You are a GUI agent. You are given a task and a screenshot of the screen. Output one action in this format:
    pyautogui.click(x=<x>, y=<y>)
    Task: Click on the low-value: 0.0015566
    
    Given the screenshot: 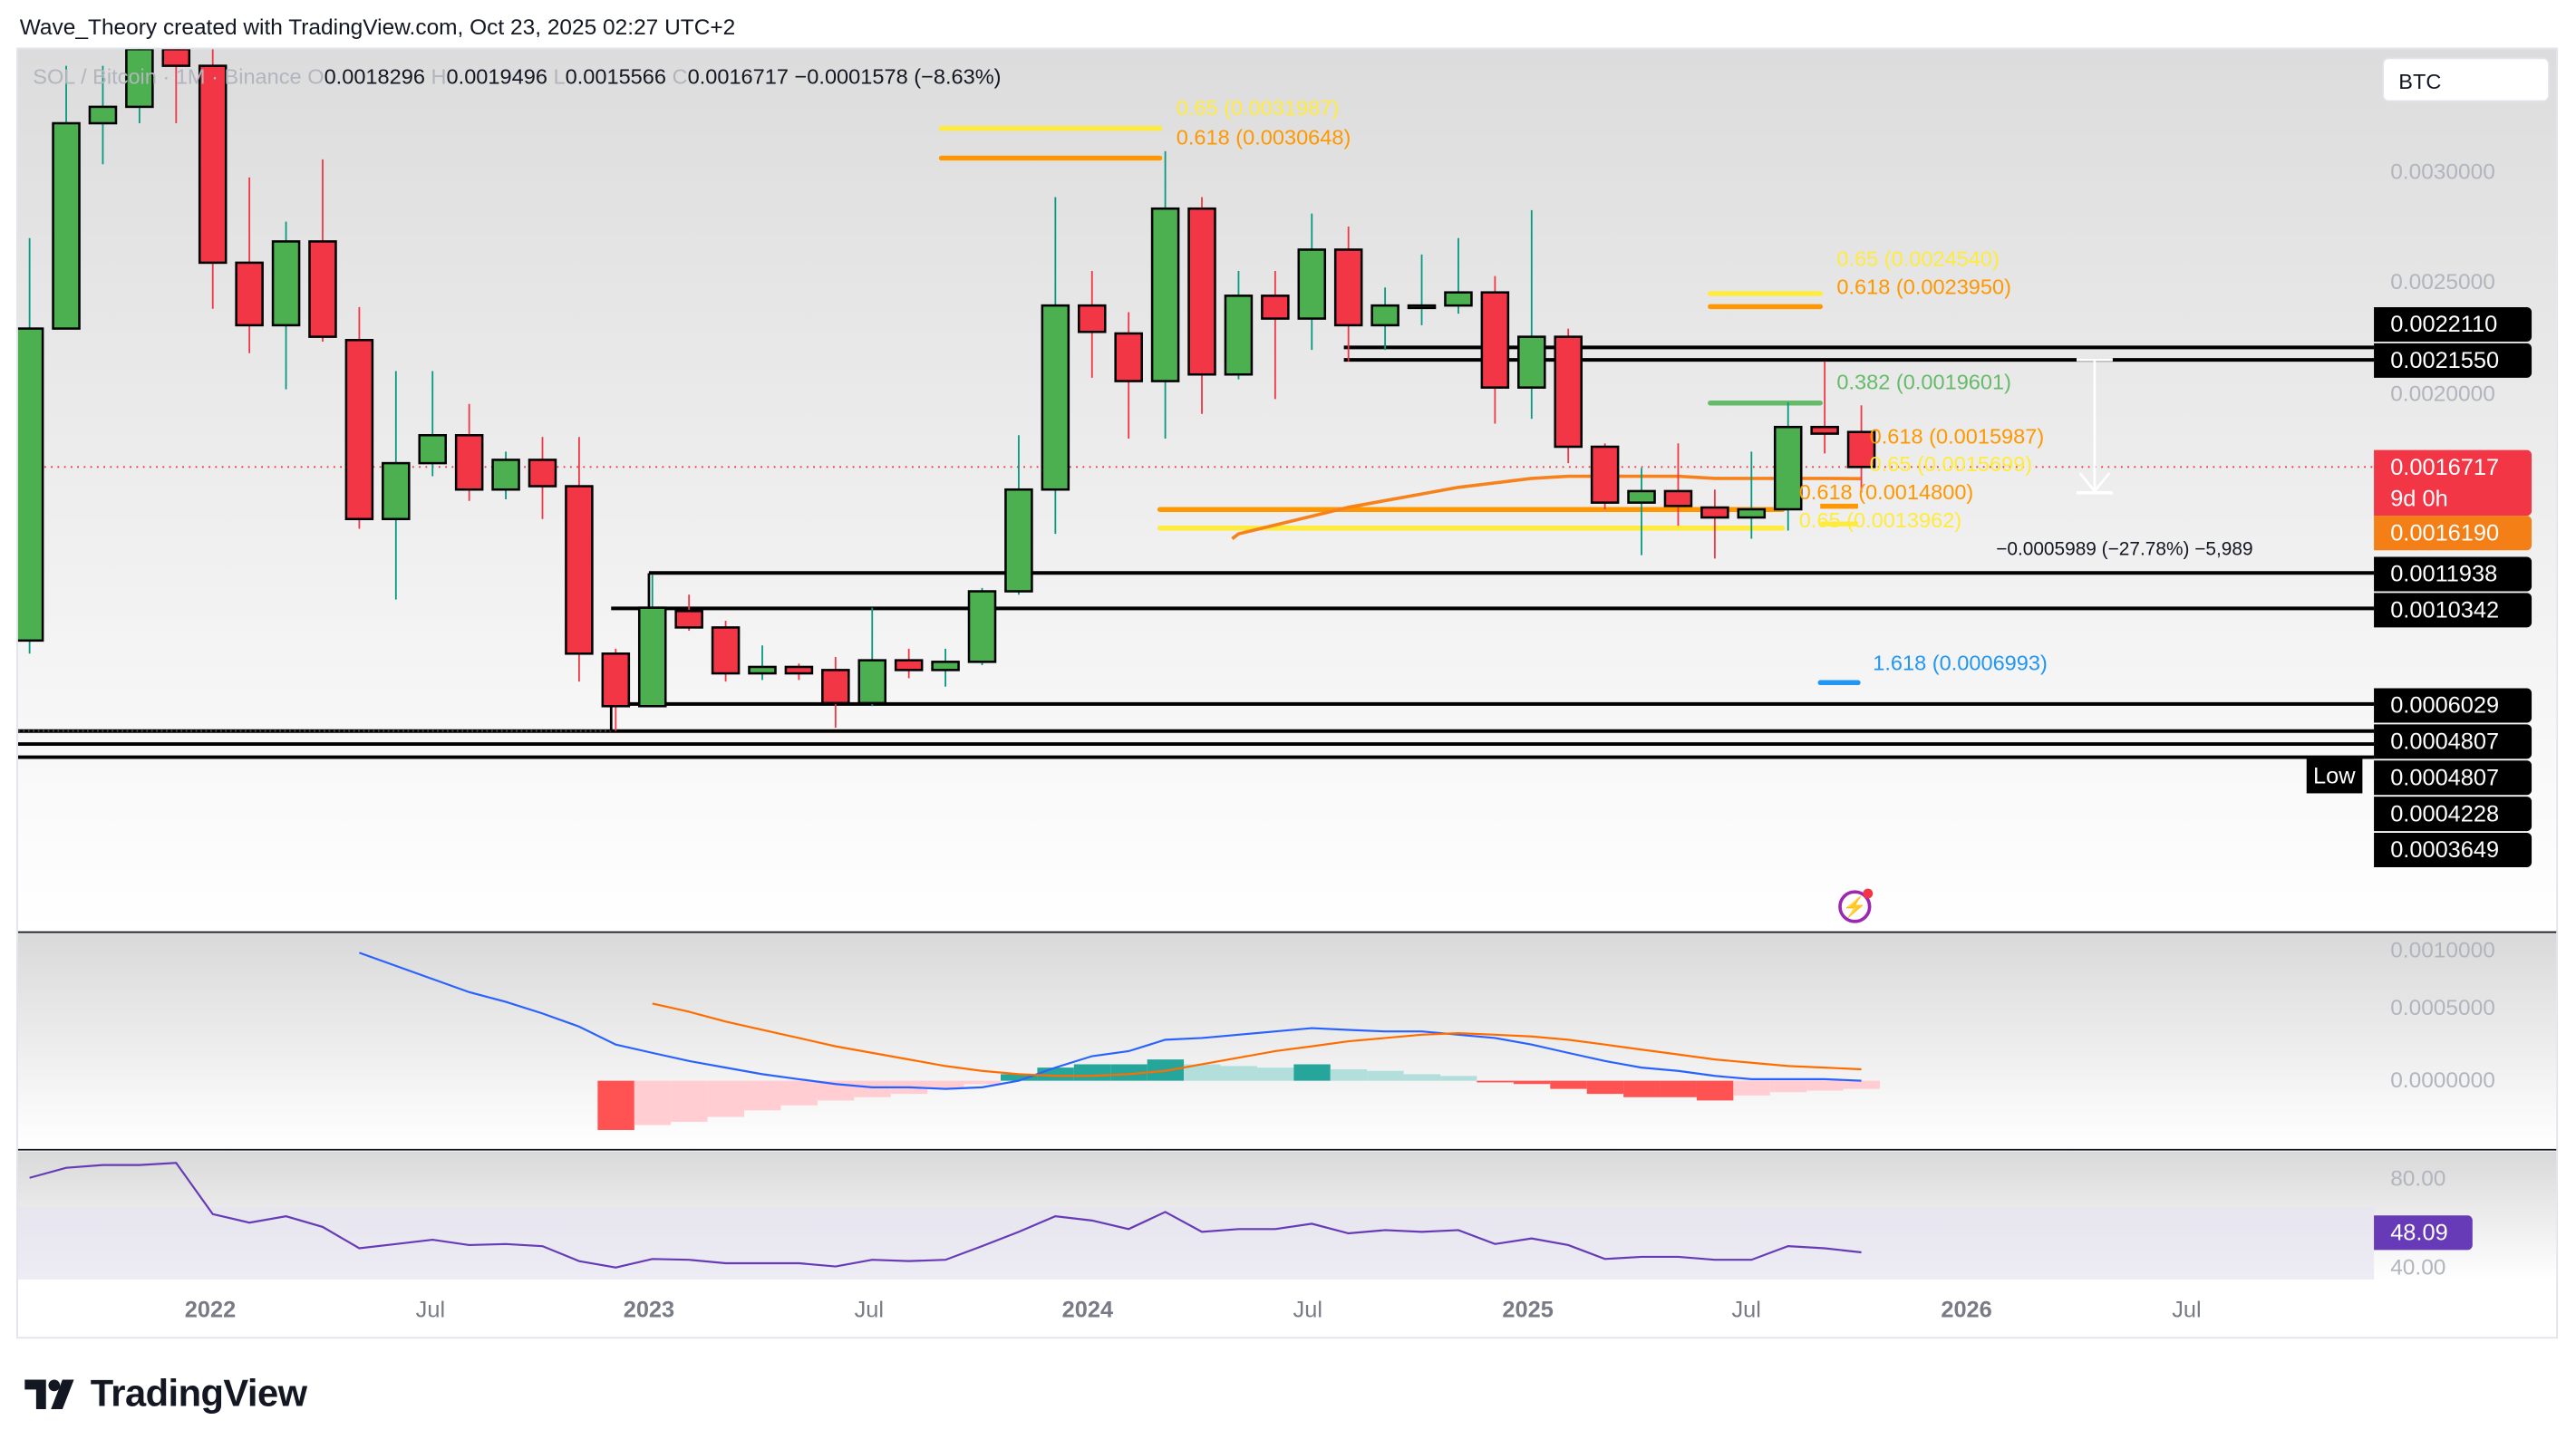 What is the action you would take?
    pyautogui.click(x=615, y=76)
    